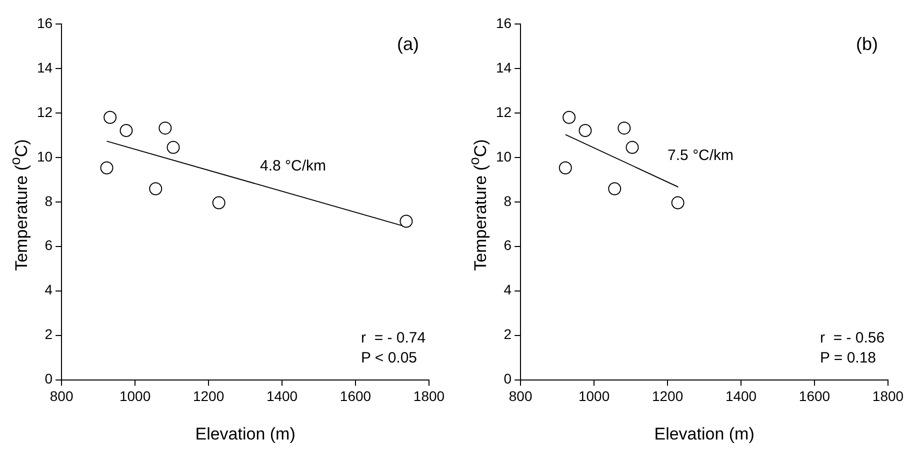  Describe the element at coordinates (867, 44) in the screenshot. I see `annotation: (b)` at that location.